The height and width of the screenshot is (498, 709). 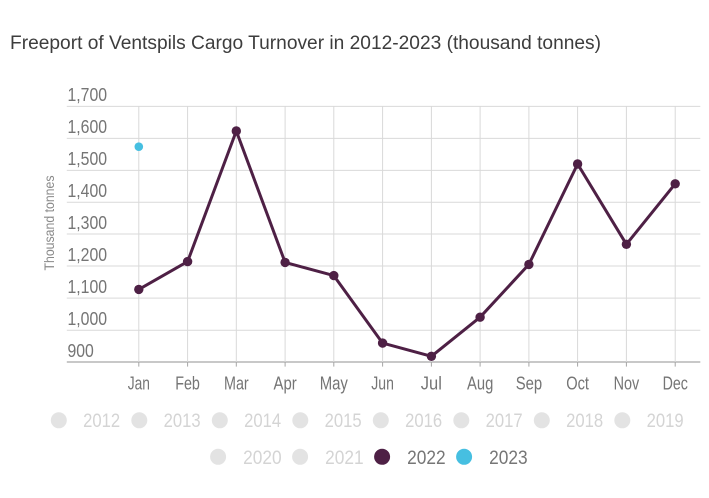 What do you see at coordinates (665, 421) in the screenshot?
I see `svg-text: 2019` at bounding box center [665, 421].